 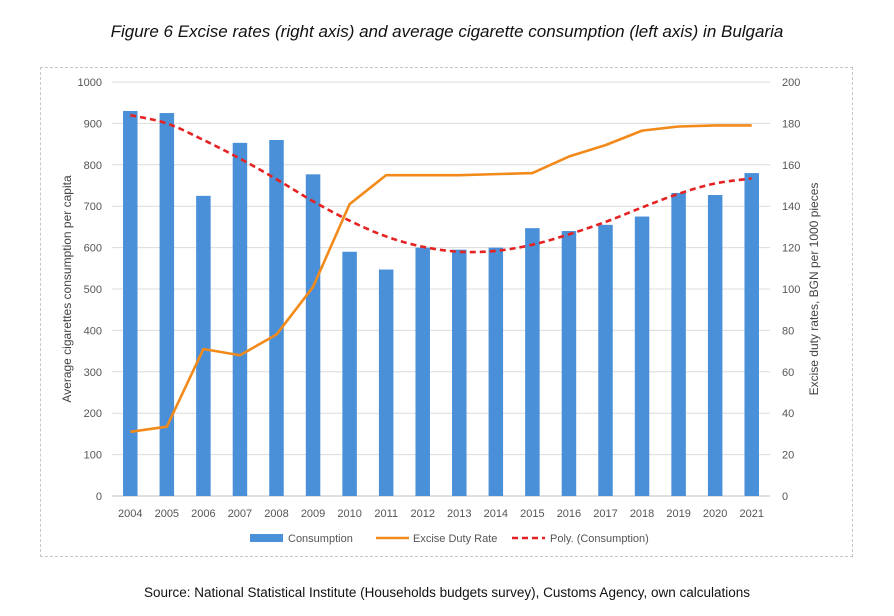 I want to click on left-tick-label: 100, so click(x=93, y=456).